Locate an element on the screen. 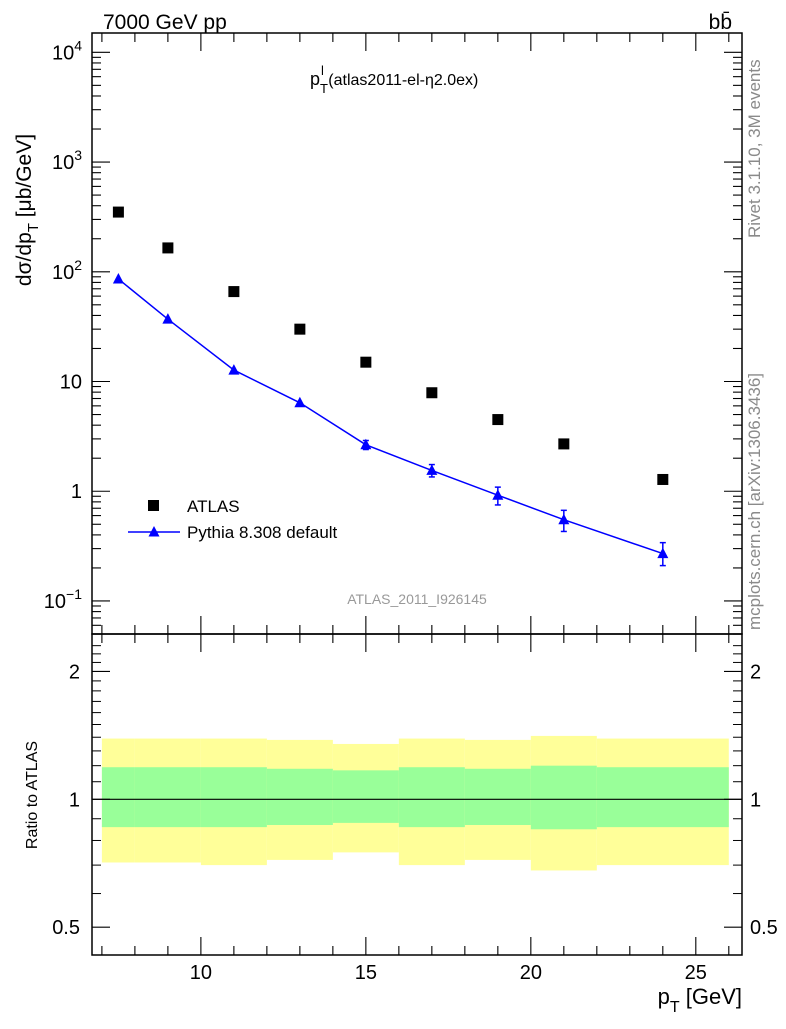 The height and width of the screenshot is (1029, 786). legend: ATLAS Pythia 8.308 default is located at coordinates (233, 519).